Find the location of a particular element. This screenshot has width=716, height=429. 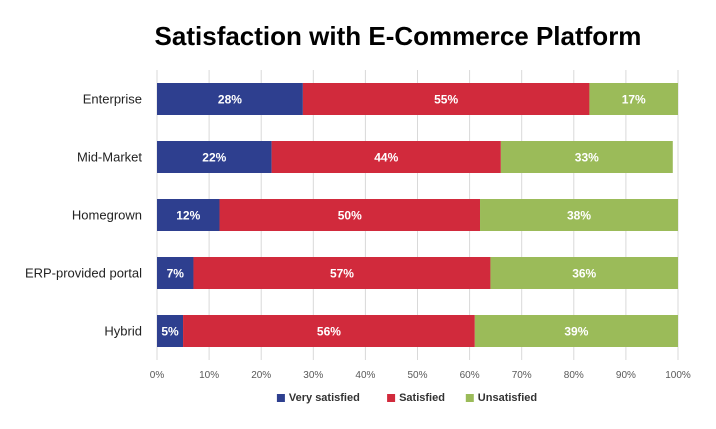

legend: Very satisfied Satisfied Unsatisfied is located at coordinates (406, 398).